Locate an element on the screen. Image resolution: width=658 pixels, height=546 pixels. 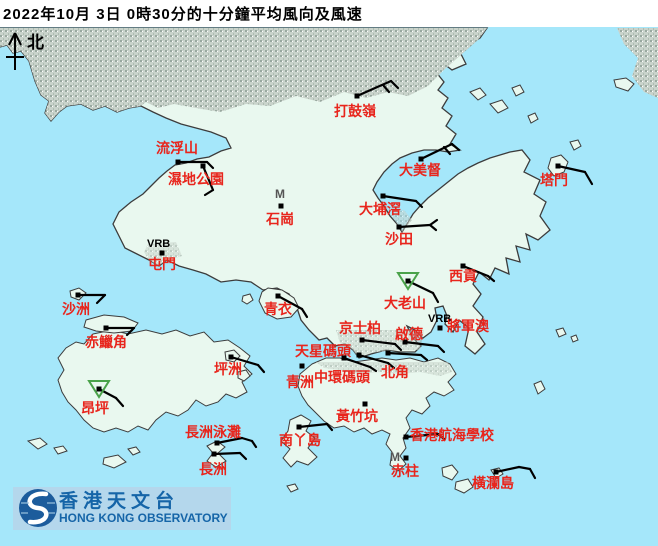
station-label: 青衣 is located at coordinates (278, 309).